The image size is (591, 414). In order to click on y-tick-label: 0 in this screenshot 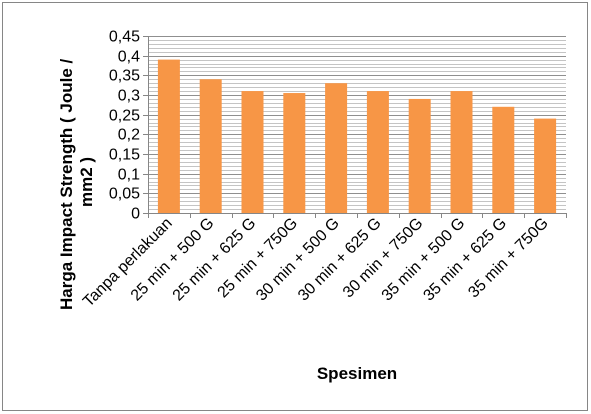, I will do `click(135, 214)`.